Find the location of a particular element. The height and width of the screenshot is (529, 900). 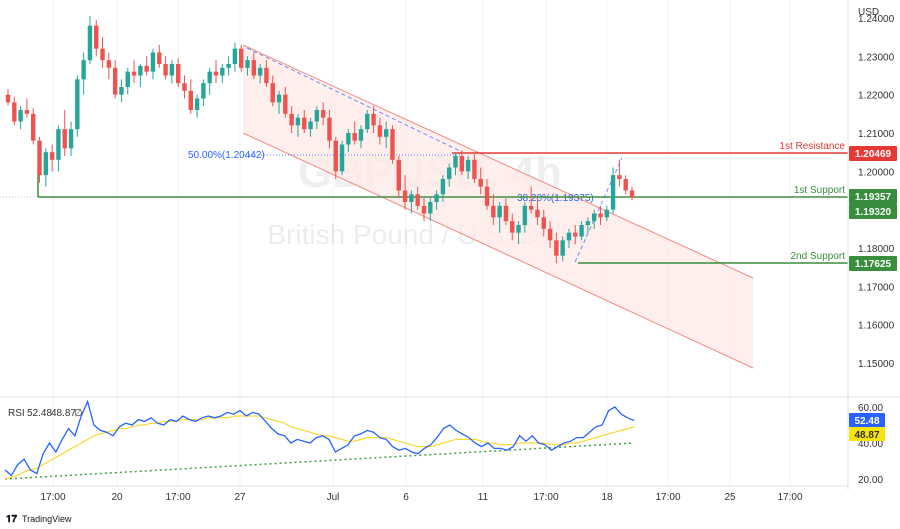

rsi-line is located at coordinates (319, 438).